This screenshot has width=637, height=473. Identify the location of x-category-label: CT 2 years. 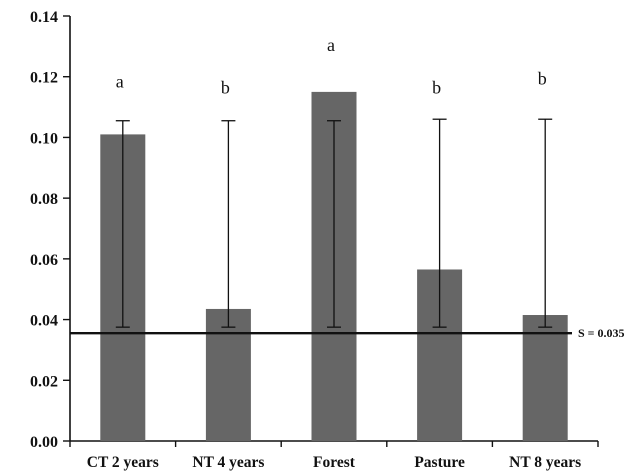
(123, 462).